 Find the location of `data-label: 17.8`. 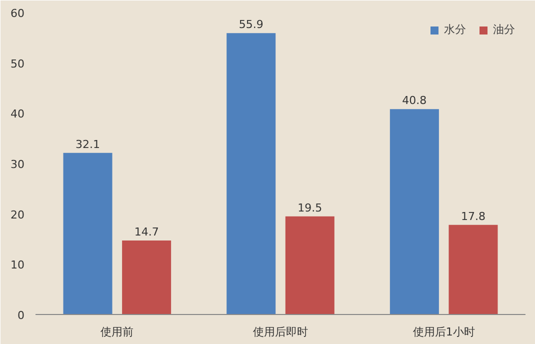

data-label: 17.8 is located at coordinates (473, 216).